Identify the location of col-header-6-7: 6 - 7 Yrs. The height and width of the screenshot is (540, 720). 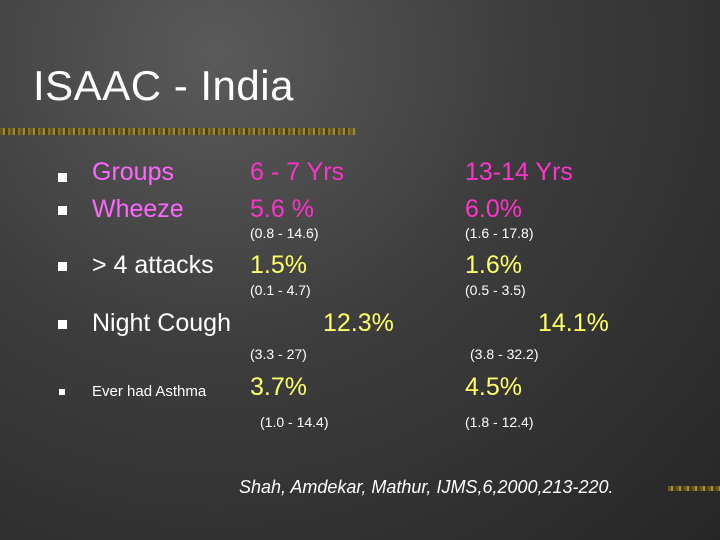
(297, 172).